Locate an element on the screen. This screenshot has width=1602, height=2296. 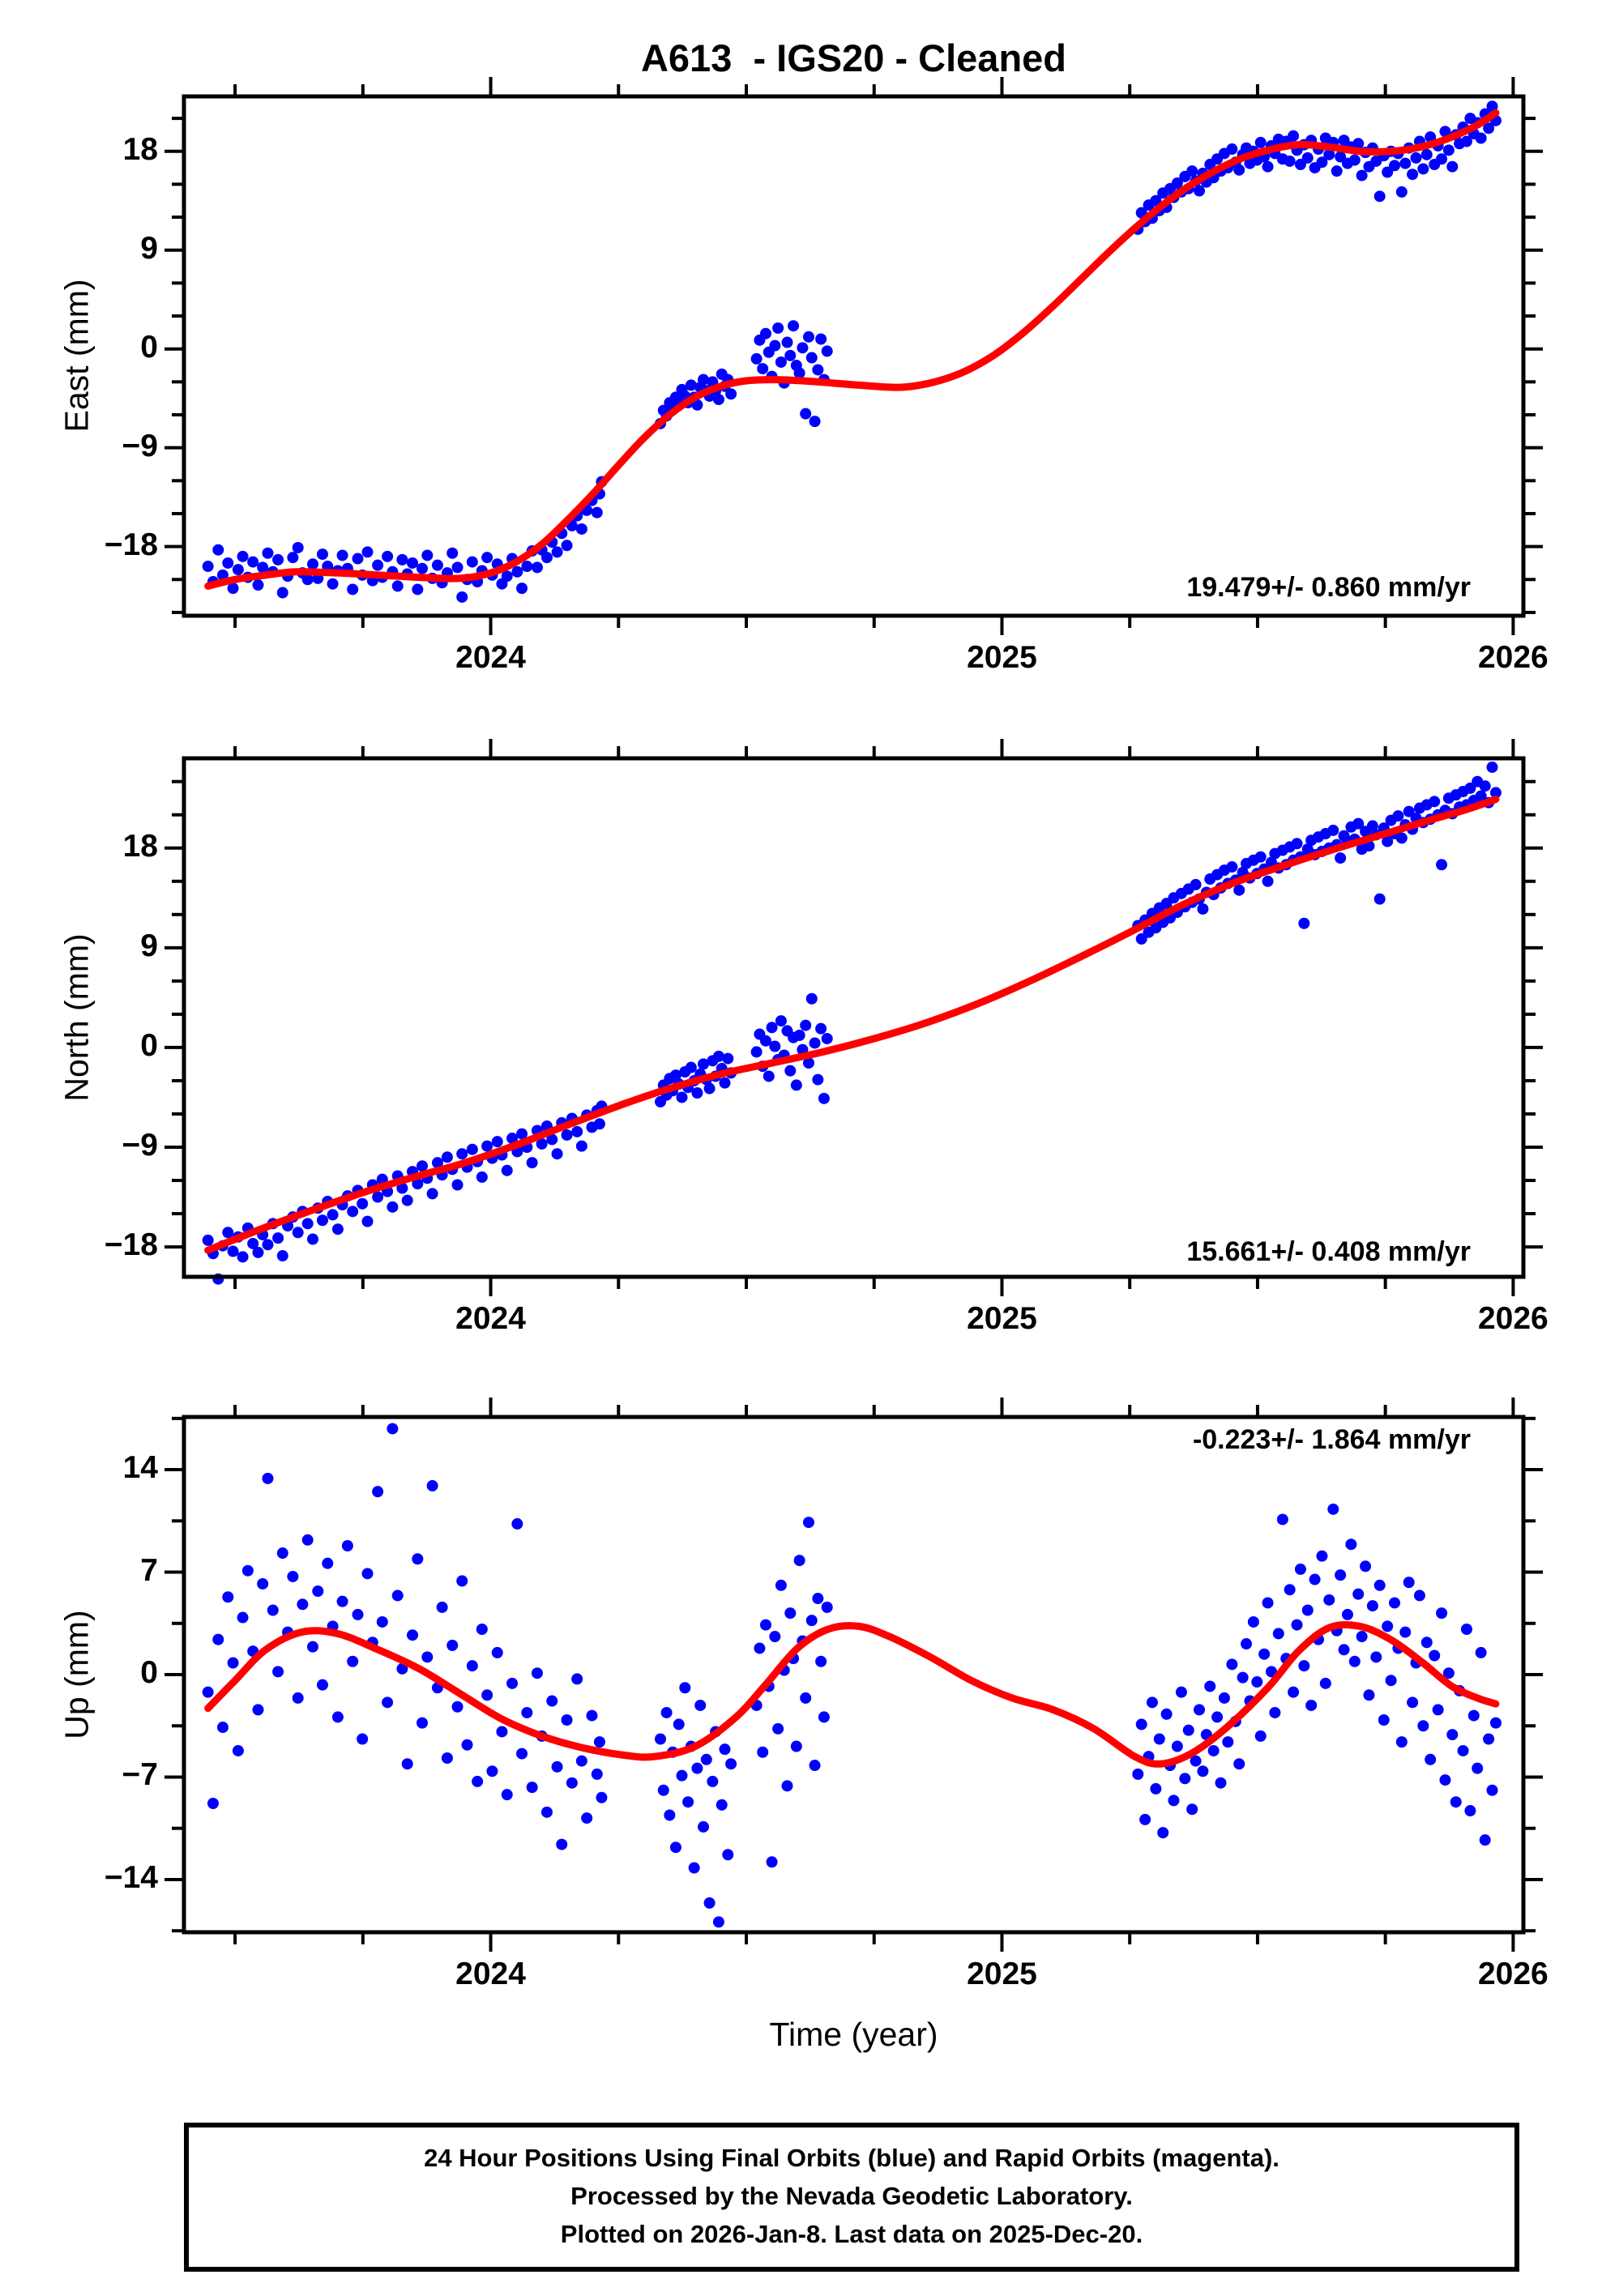
rate-annotation-east: 19.479+/- 0.860 mm/yr is located at coordinates (1328, 588).